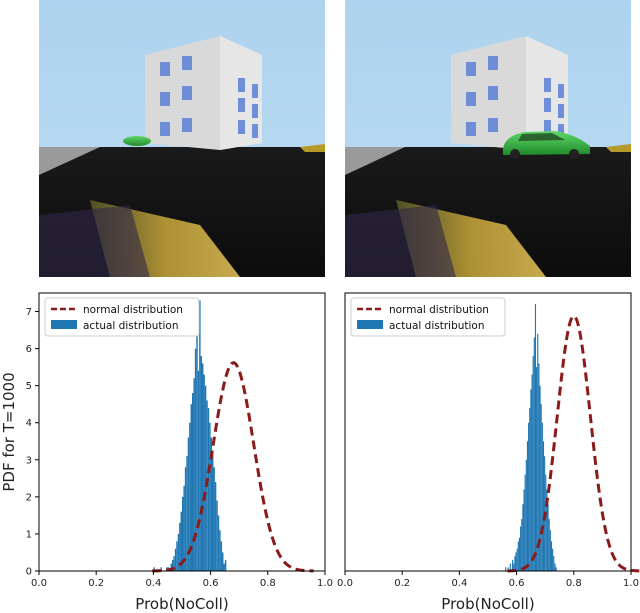 Image resolution: width=640 pixels, height=613 pixels. What do you see at coordinates (29, 312) in the screenshot?
I see `y-tick-label: 7` at bounding box center [29, 312].